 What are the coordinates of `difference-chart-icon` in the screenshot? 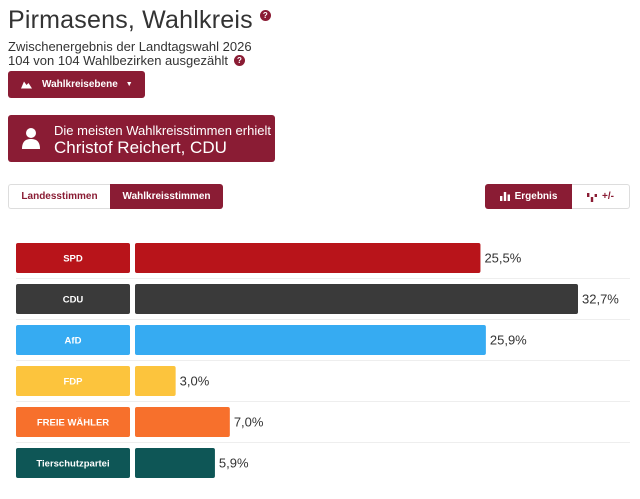 It's located at (592, 197).